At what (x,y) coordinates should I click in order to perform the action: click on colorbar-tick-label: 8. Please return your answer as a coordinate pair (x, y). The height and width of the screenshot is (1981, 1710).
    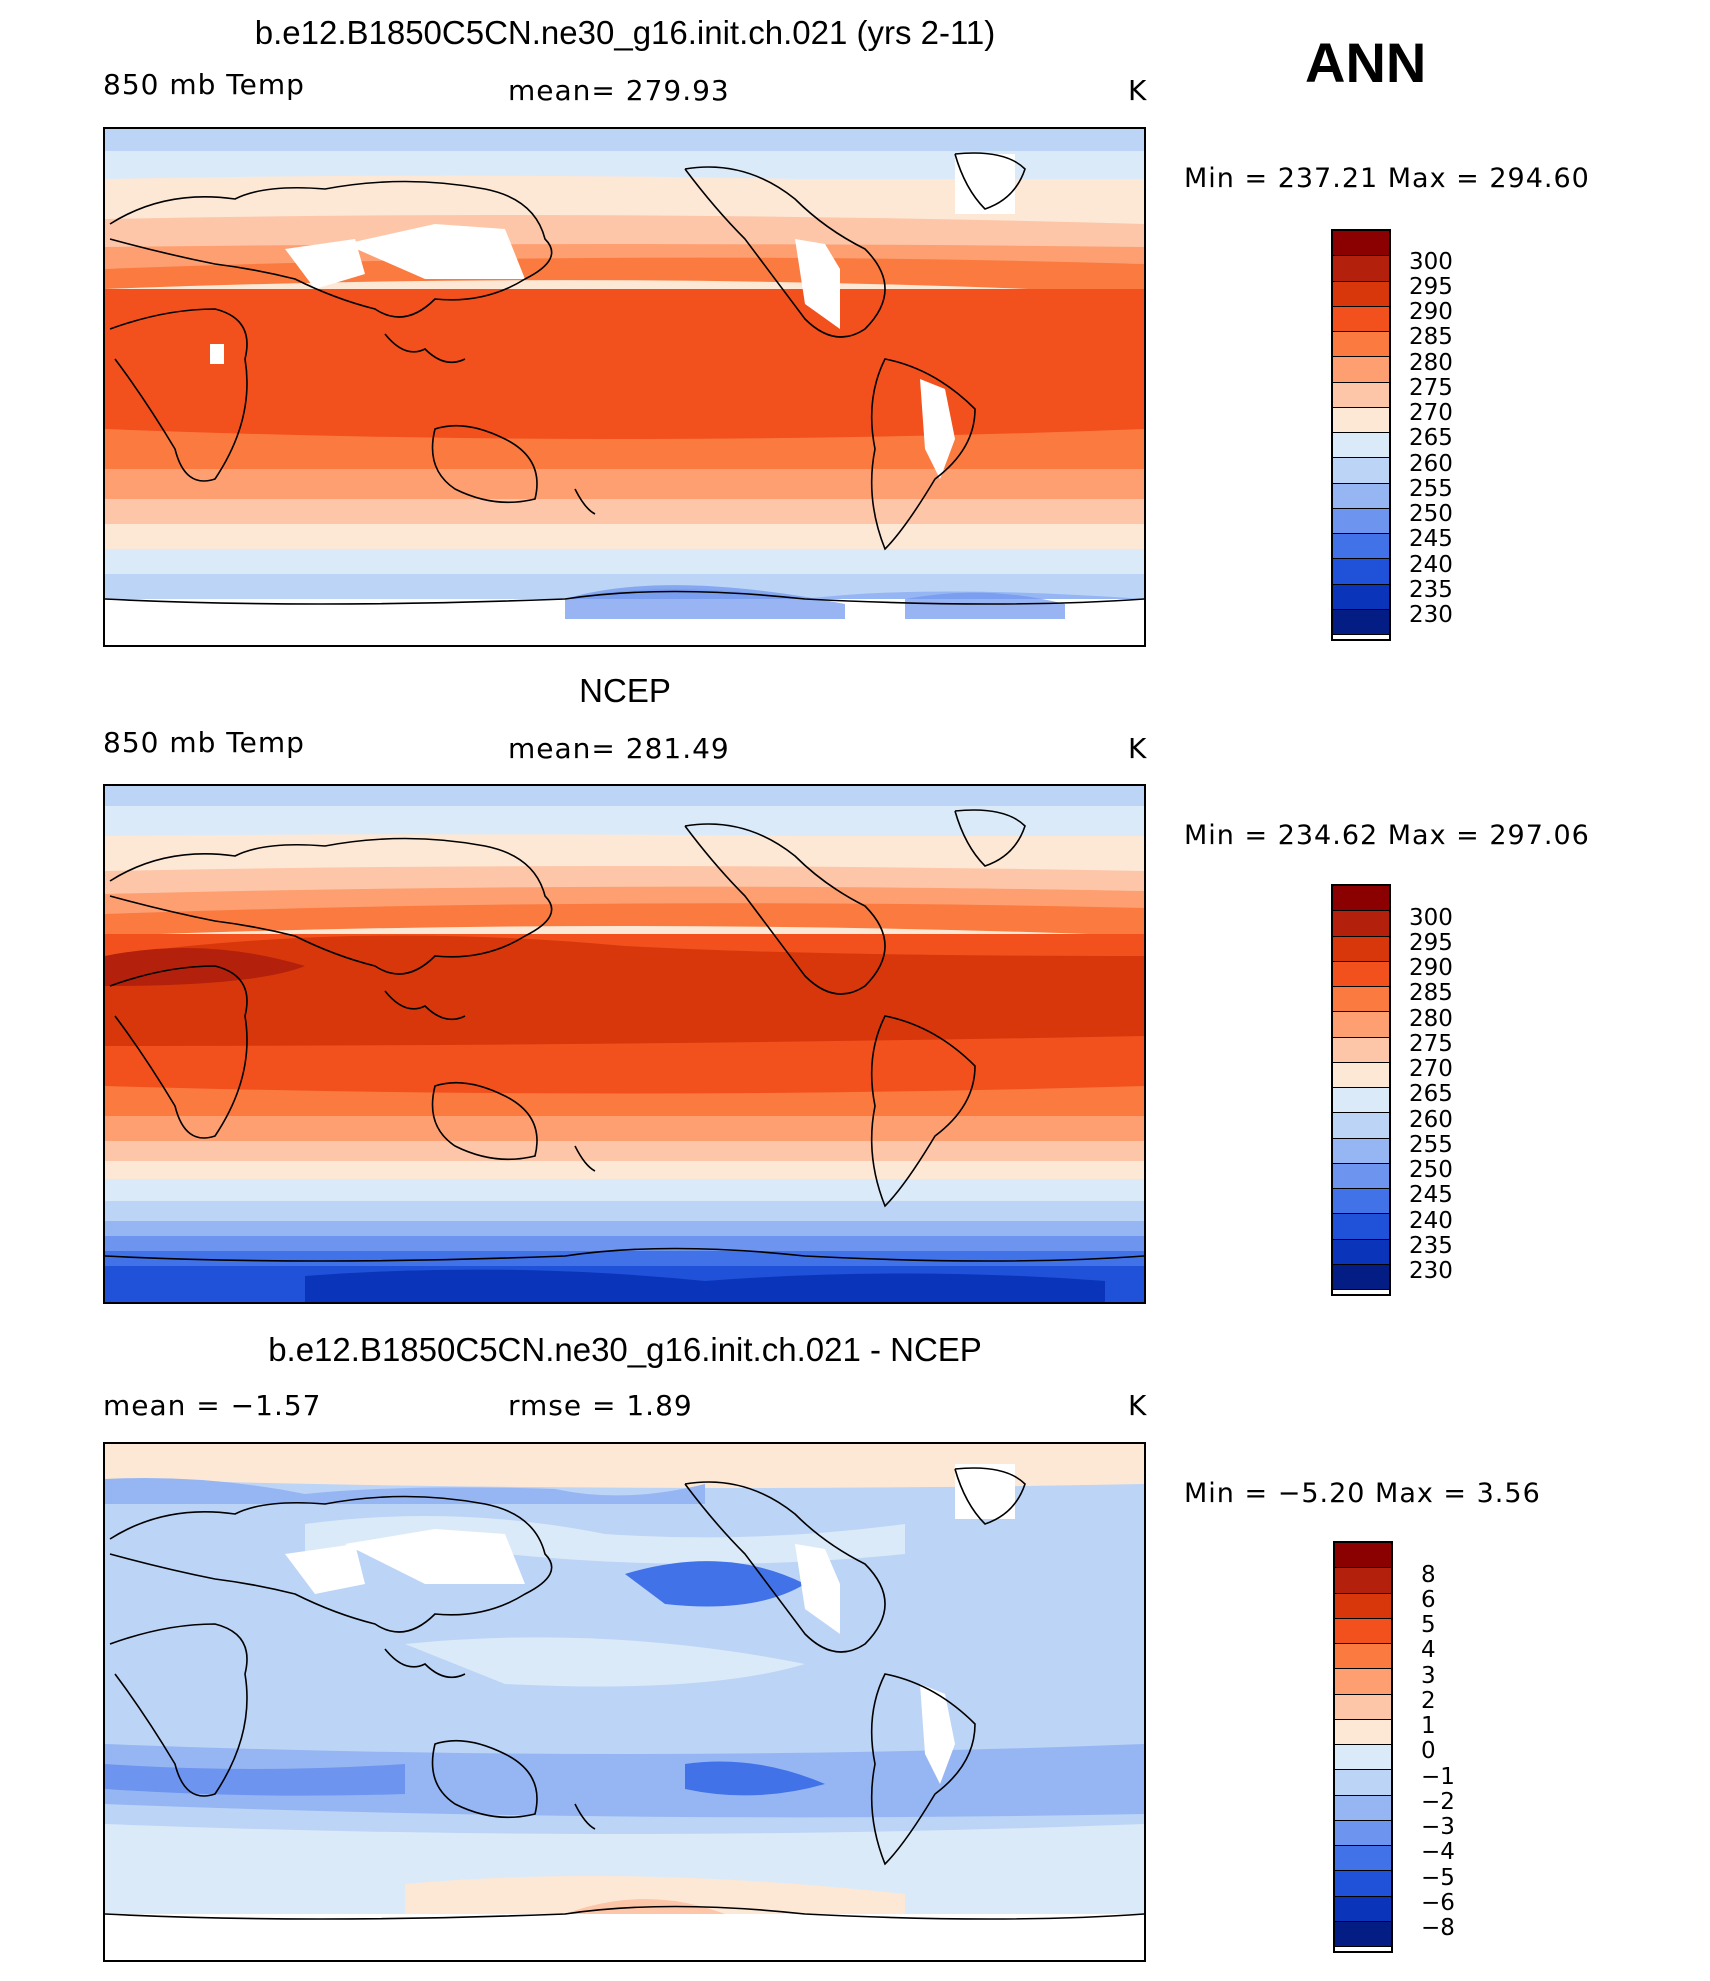
    Looking at the image, I should click on (1428, 1574).